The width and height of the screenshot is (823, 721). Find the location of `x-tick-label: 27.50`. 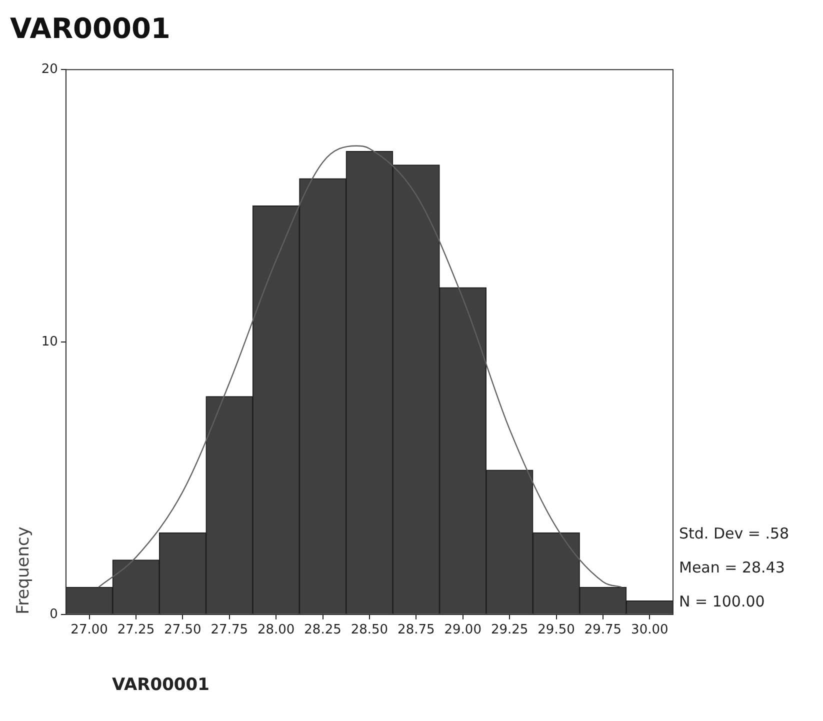

x-tick-label: 27.50 is located at coordinates (183, 630).